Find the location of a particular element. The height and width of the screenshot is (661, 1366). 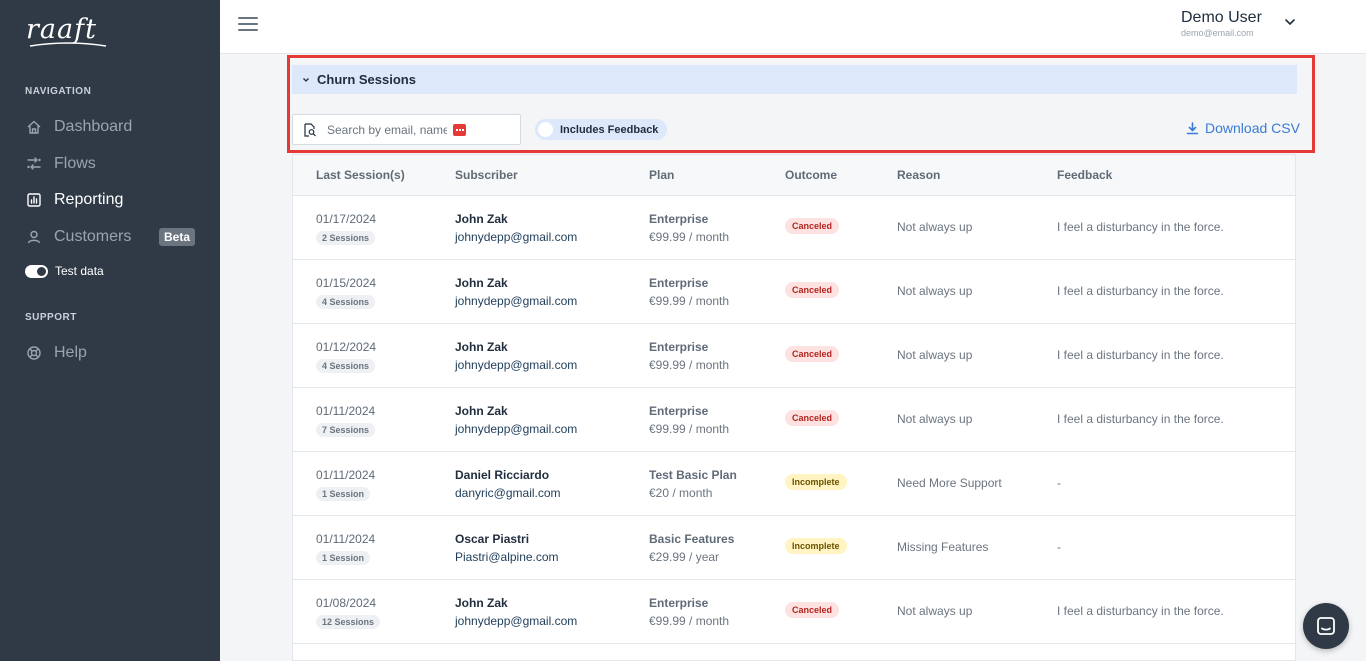

session-count-badge: 7 Sessions is located at coordinates (346, 430).